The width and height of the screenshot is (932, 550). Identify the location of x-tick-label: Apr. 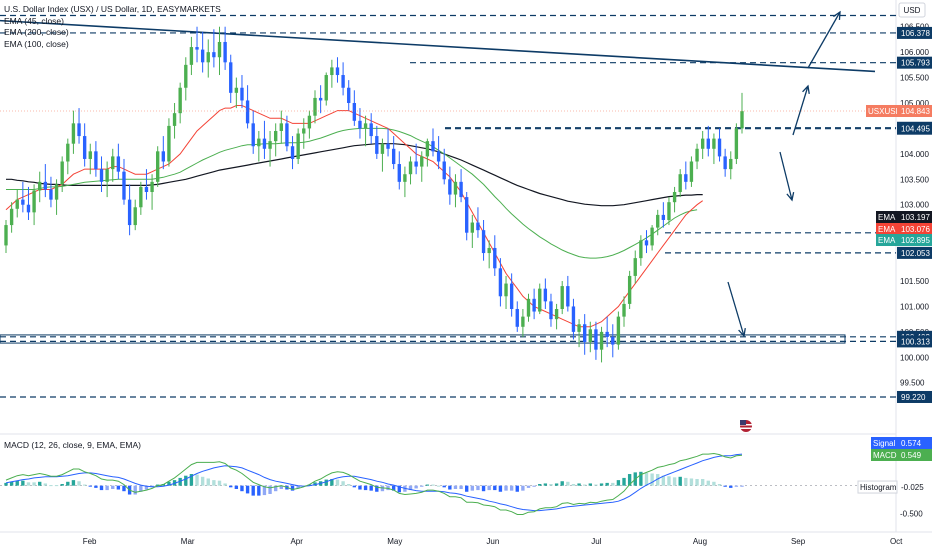
(296, 541).